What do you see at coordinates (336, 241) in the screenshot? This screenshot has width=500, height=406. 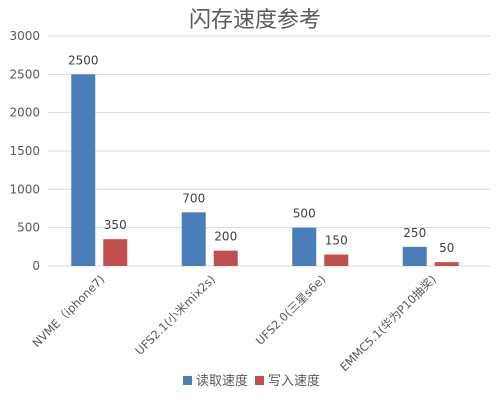 I see `data-label: 150` at bounding box center [336, 241].